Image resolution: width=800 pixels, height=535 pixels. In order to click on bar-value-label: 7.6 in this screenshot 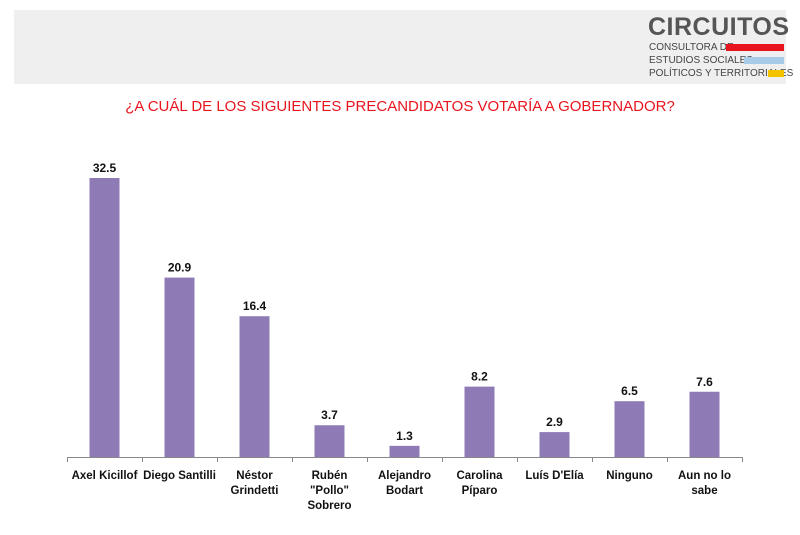, I will do `click(704, 382)`.